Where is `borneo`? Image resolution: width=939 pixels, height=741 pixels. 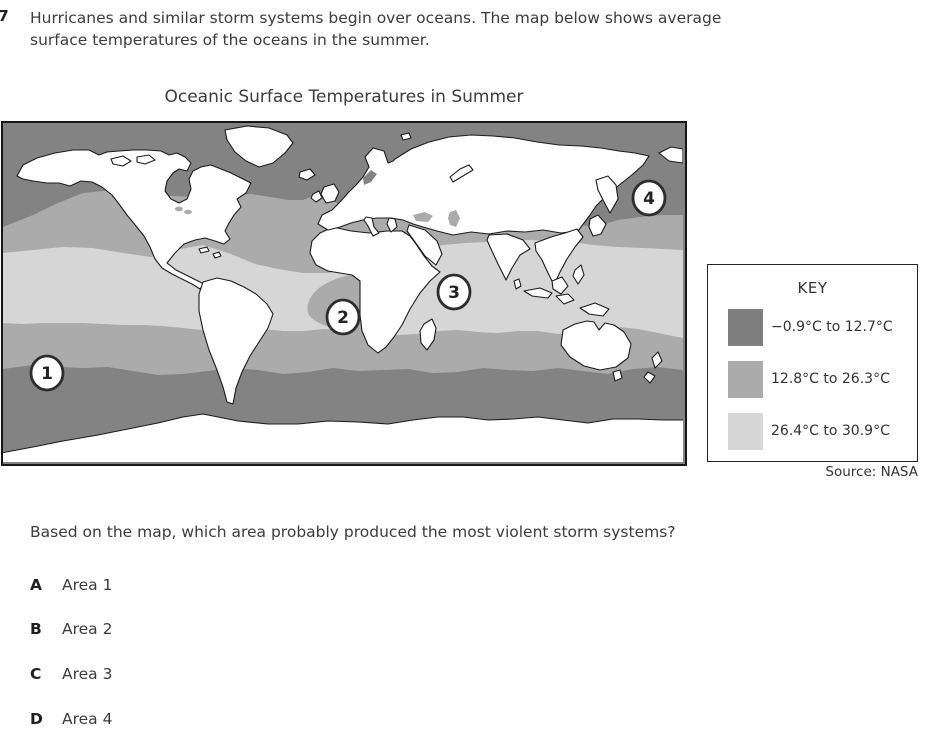
borneo is located at coordinates (560, 285).